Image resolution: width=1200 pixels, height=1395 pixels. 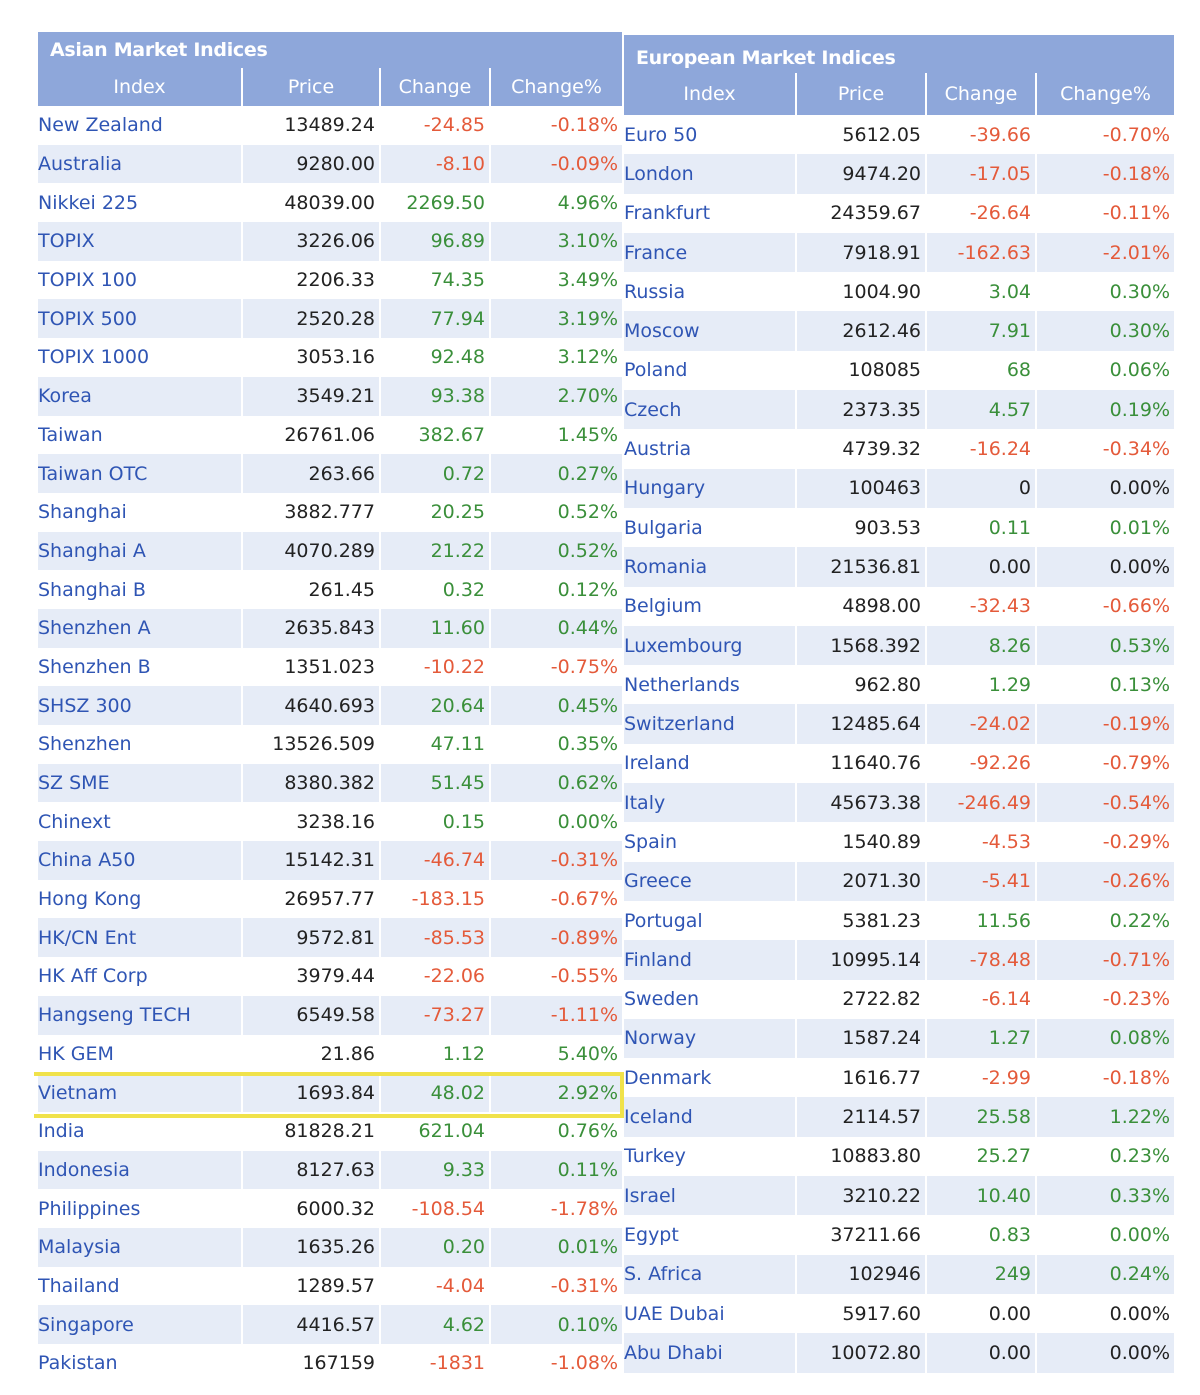 What do you see at coordinates (330, 938) in the screenshot?
I see `table-row: HK/CN Ent 9572.81 -85.53 -0.89%` at bounding box center [330, 938].